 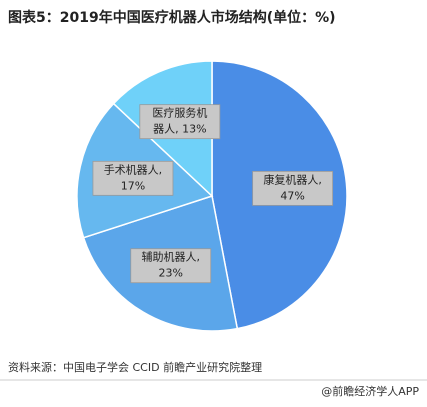 What do you see at coordinates (292, 195) in the screenshot?
I see `data-label: 47%` at bounding box center [292, 195].